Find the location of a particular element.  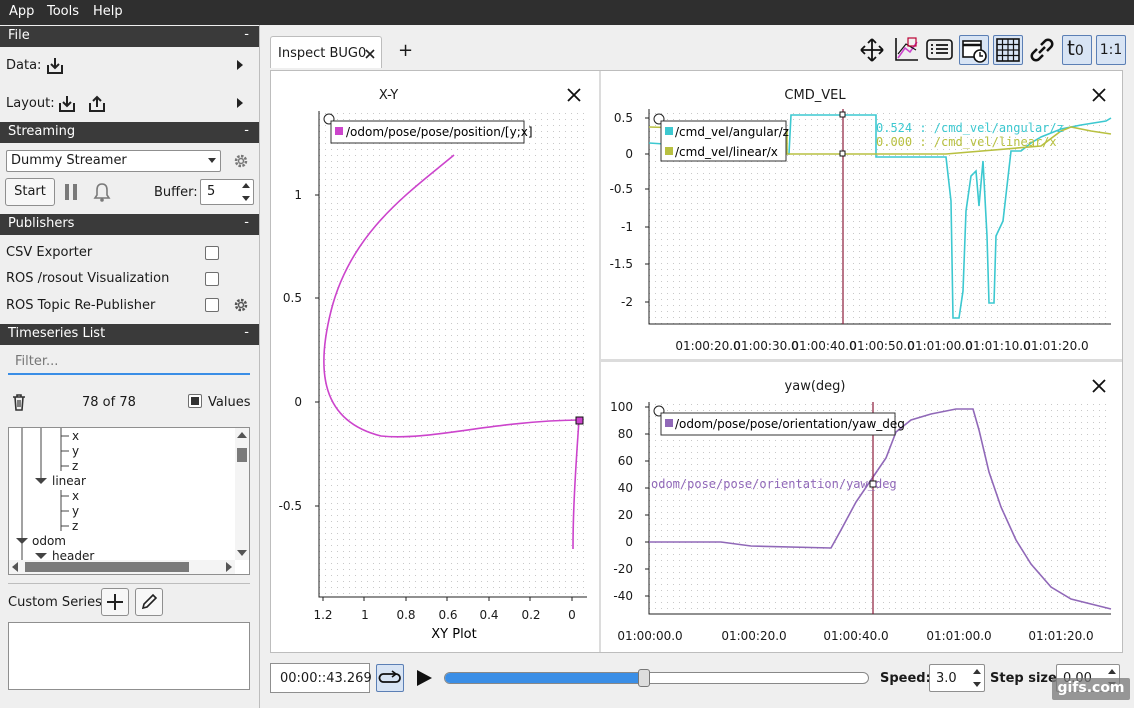

menu-help: Help is located at coordinates (108, 11).